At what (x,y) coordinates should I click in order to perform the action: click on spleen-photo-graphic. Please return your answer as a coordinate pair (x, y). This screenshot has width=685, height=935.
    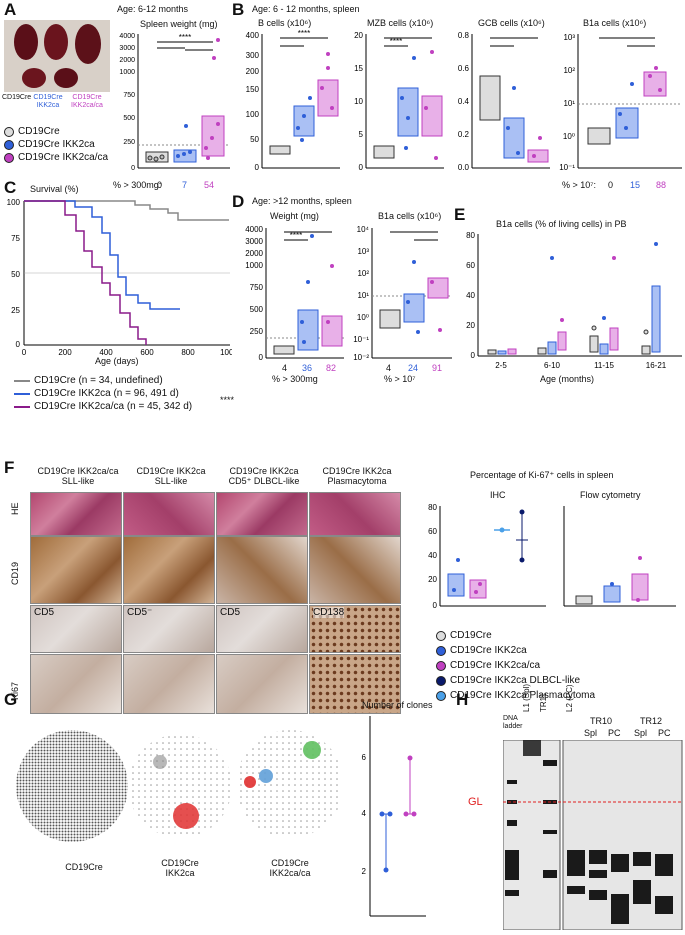
    Looking at the image, I should click on (57, 56).